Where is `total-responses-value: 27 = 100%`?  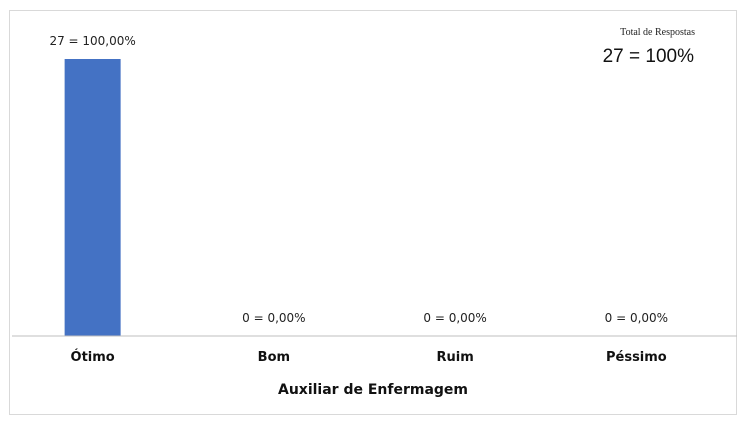 total-responses-value: 27 = 100% is located at coordinates (648, 56).